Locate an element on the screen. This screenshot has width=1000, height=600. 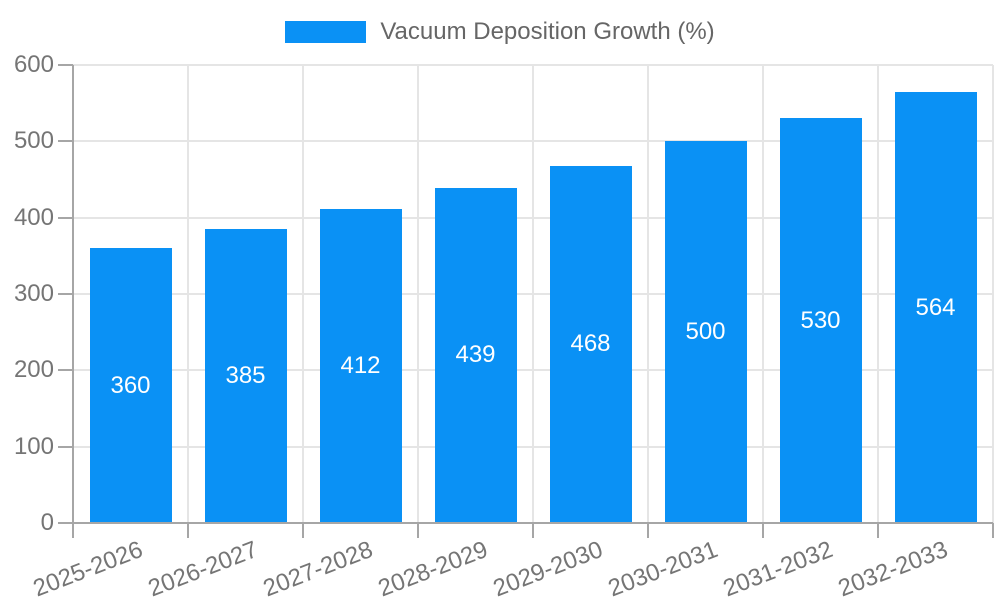
y-tick-label: 200 is located at coordinates (33, 370).